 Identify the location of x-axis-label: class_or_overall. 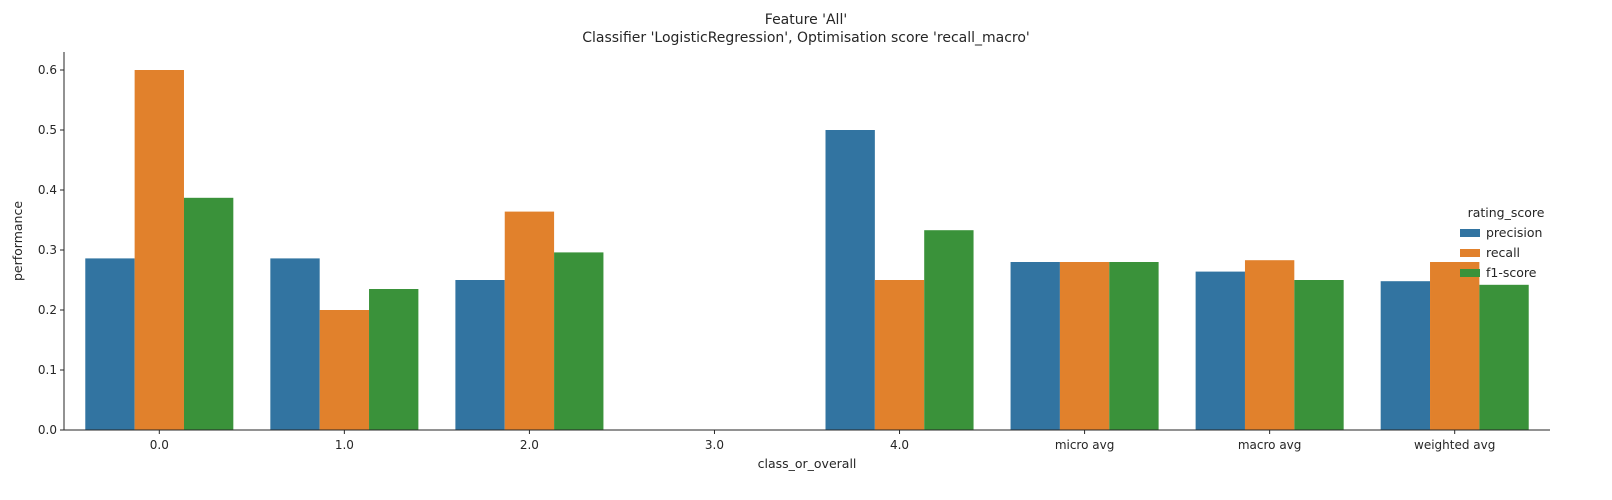
(807, 463).